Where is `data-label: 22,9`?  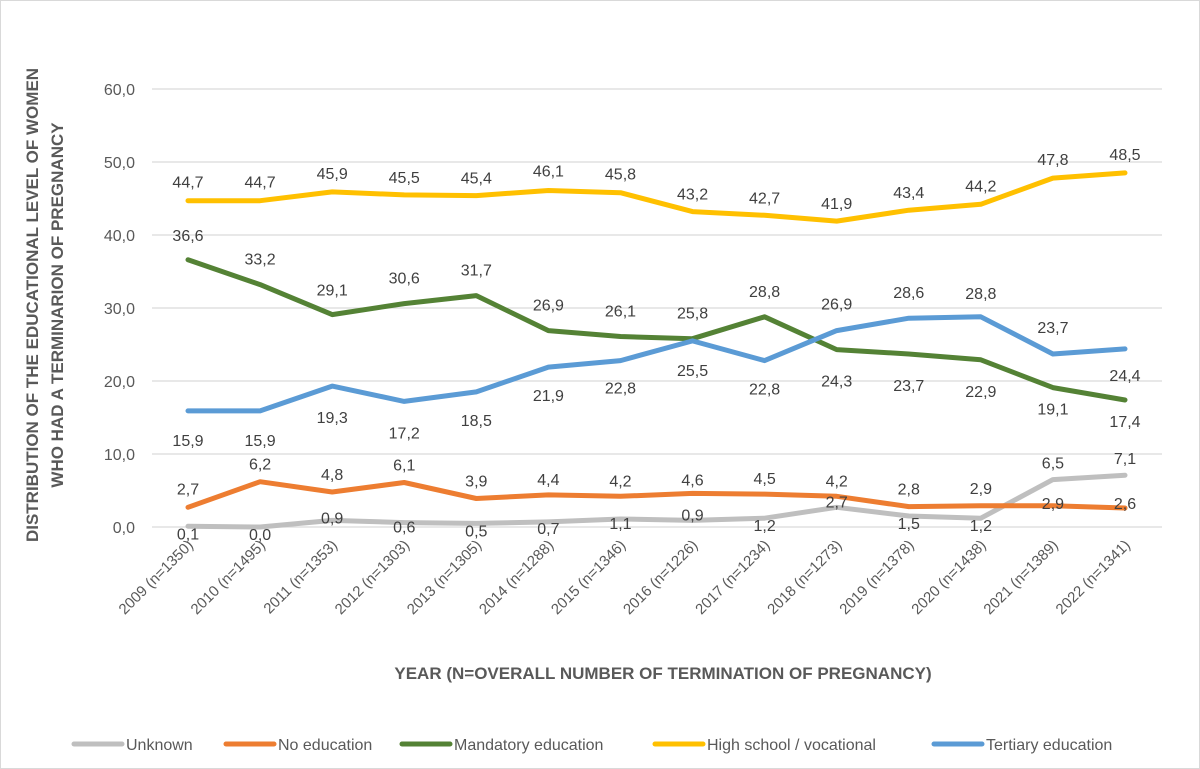
data-label: 22,9 is located at coordinates (980, 392).